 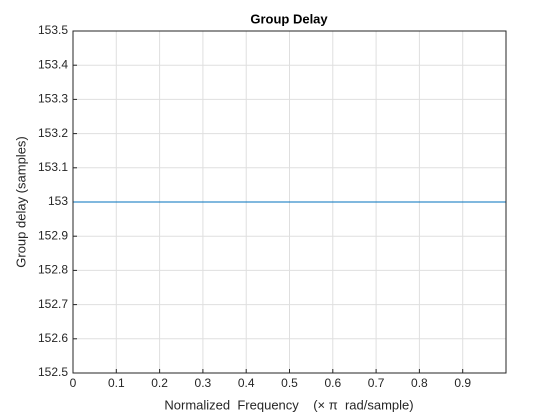 I want to click on x-tick-label: 0, so click(x=73, y=383).